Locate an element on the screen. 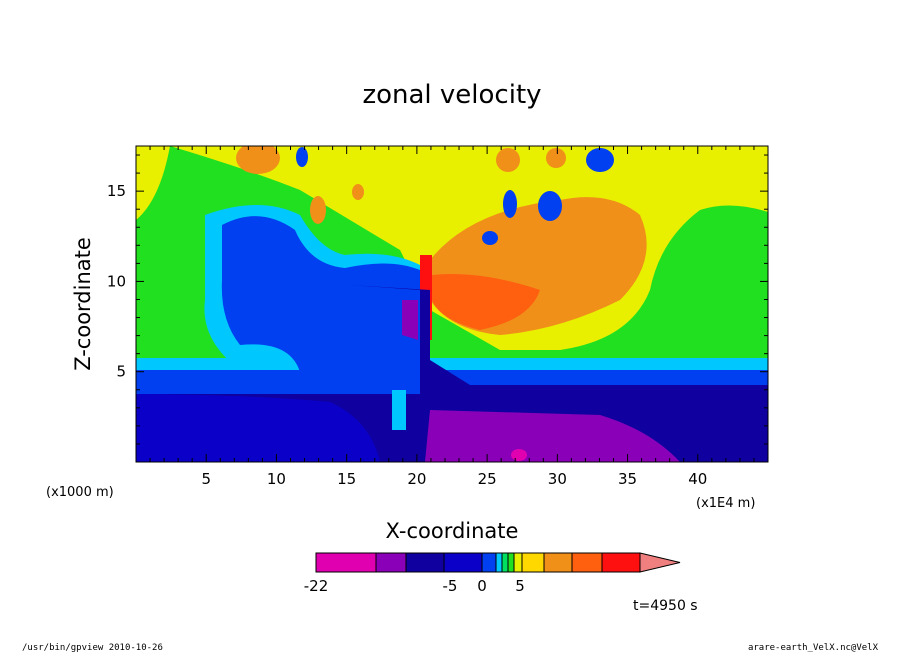 The height and width of the screenshot is (654, 904). chart-title: zonal velocity is located at coordinates (451, 95).